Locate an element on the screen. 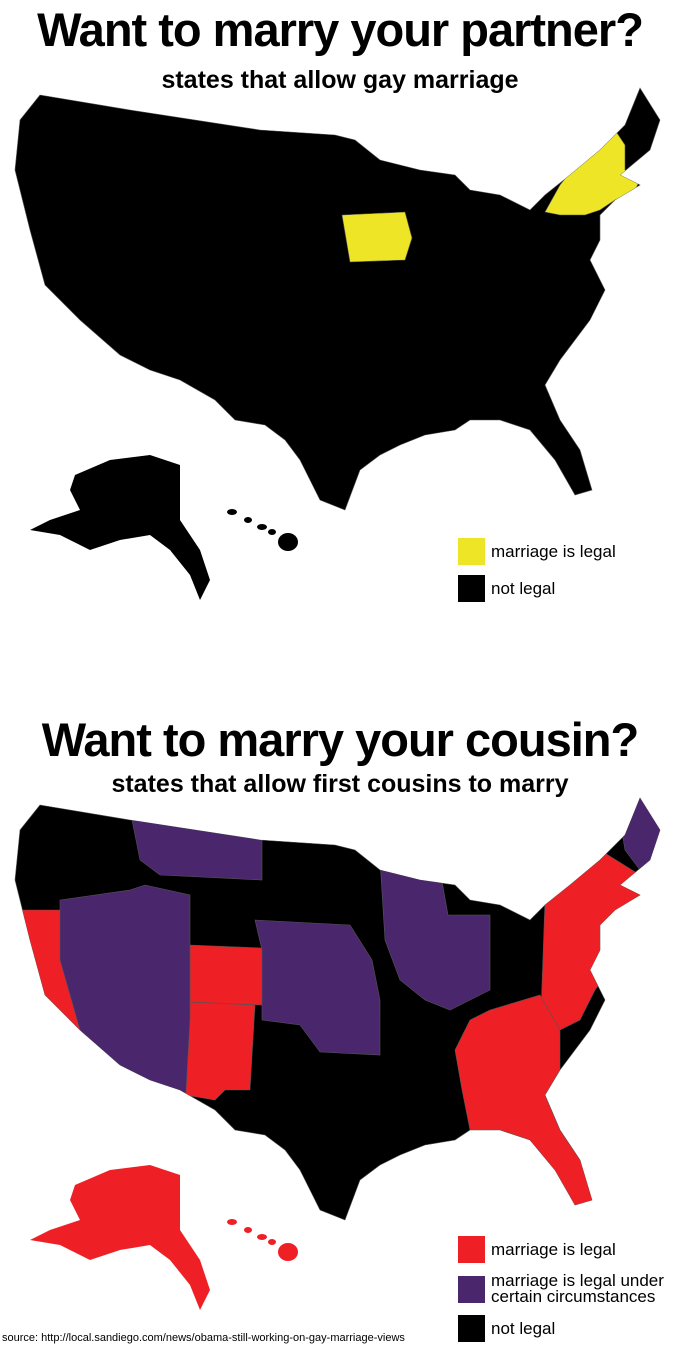 This screenshot has width=680, height=1352. region-plains is located at coordinates (317, 987).